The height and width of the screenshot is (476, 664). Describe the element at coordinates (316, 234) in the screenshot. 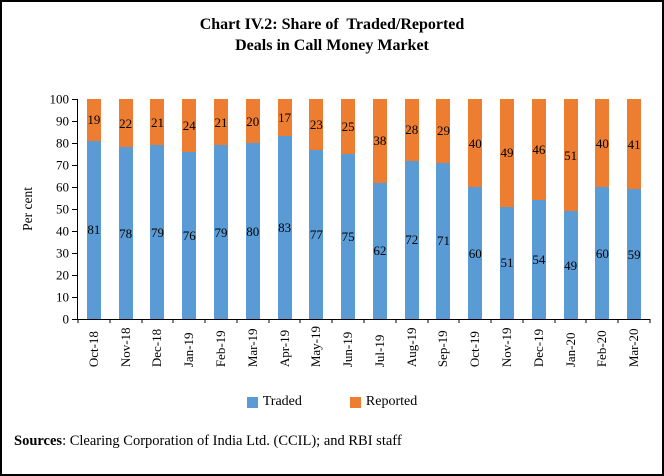

I see `traded-segment: 77` at that location.